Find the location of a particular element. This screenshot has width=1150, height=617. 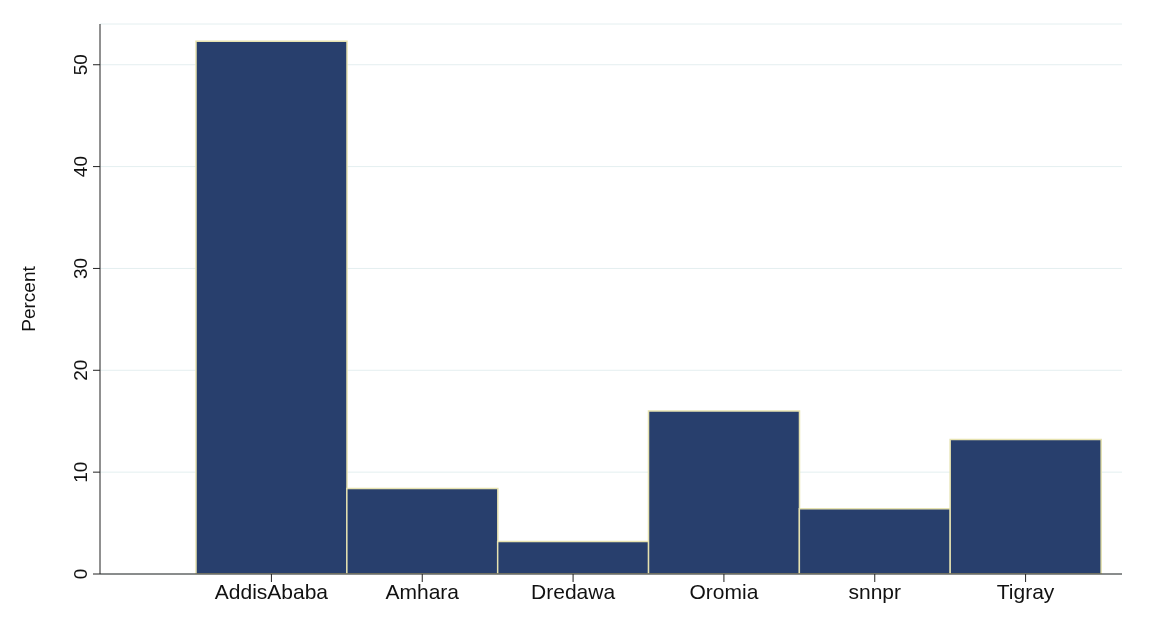

x-tick-label: Dredawa is located at coordinates (573, 591).